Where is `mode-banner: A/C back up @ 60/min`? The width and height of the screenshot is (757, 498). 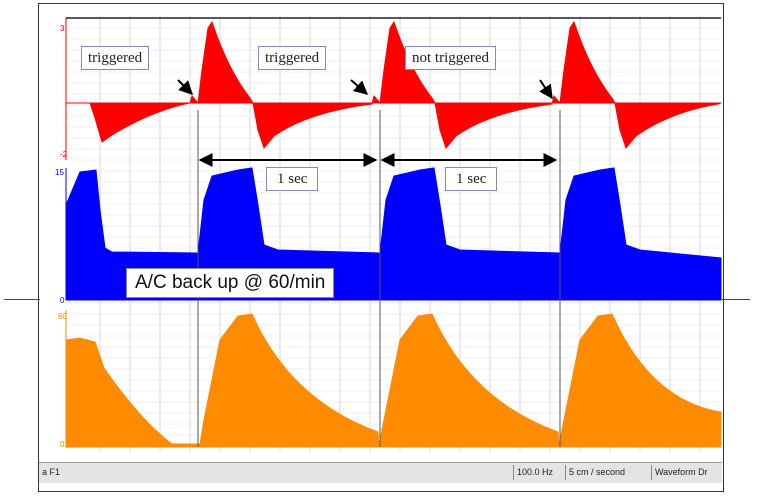
mode-banner: A/C back up @ 60/min is located at coordinates (230, 283).